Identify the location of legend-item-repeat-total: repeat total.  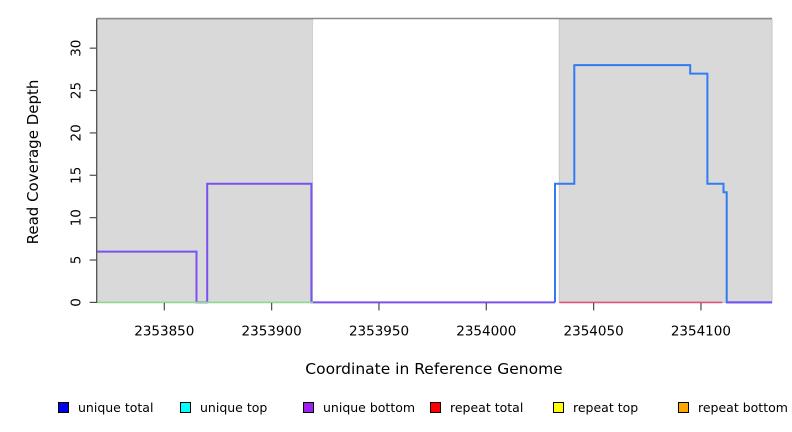
(477, 407).